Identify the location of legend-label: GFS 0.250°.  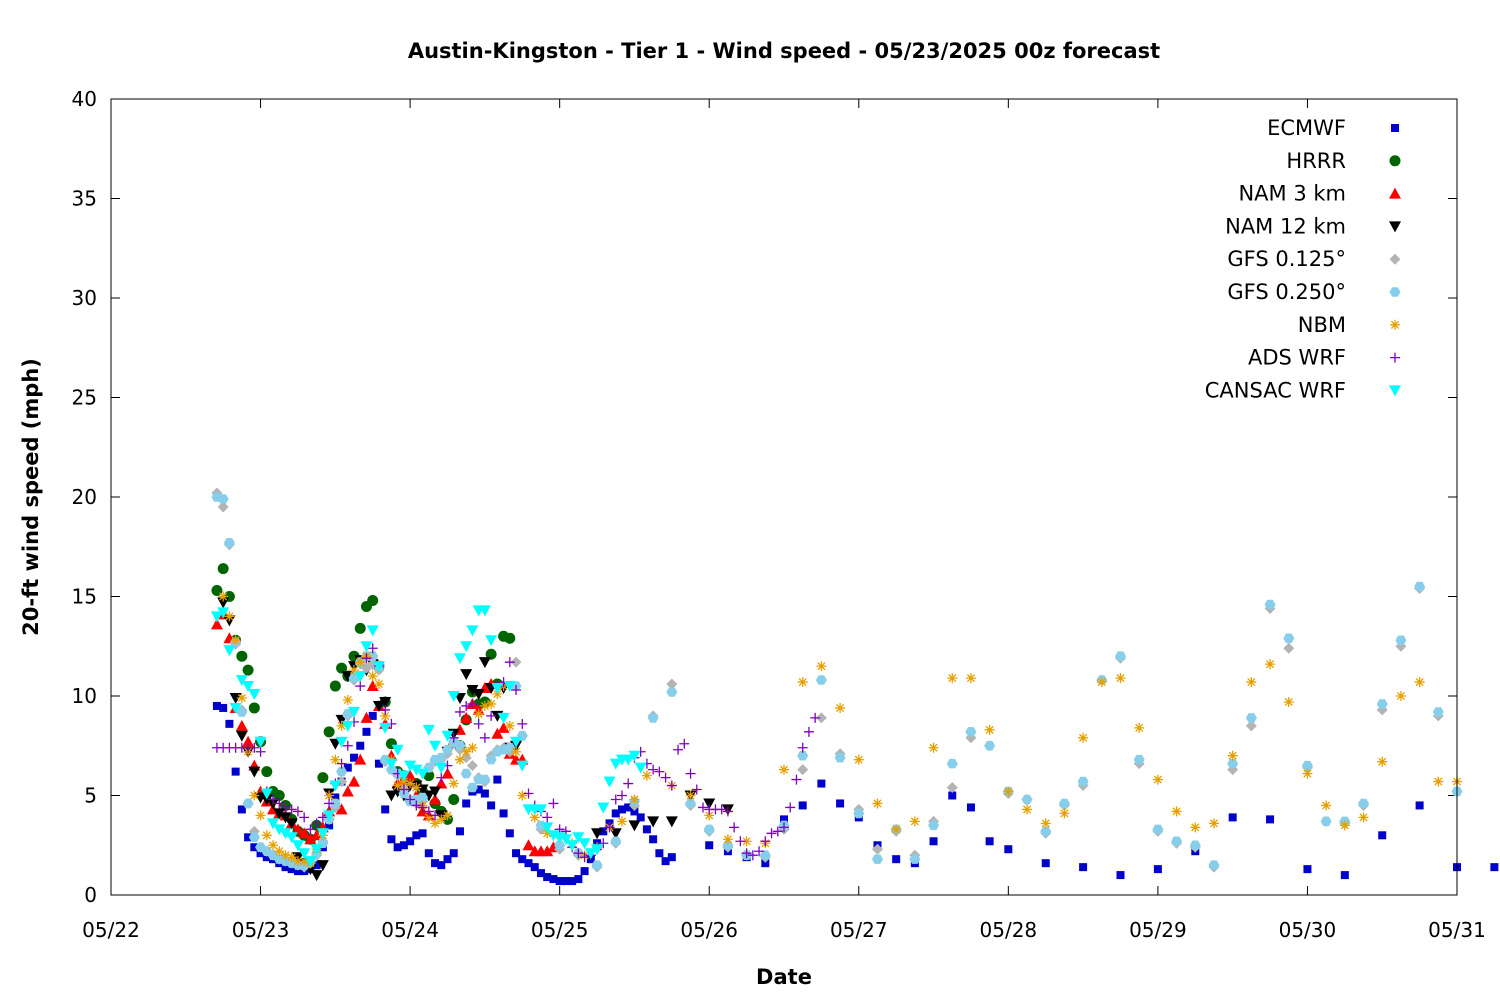
(1286, 292).